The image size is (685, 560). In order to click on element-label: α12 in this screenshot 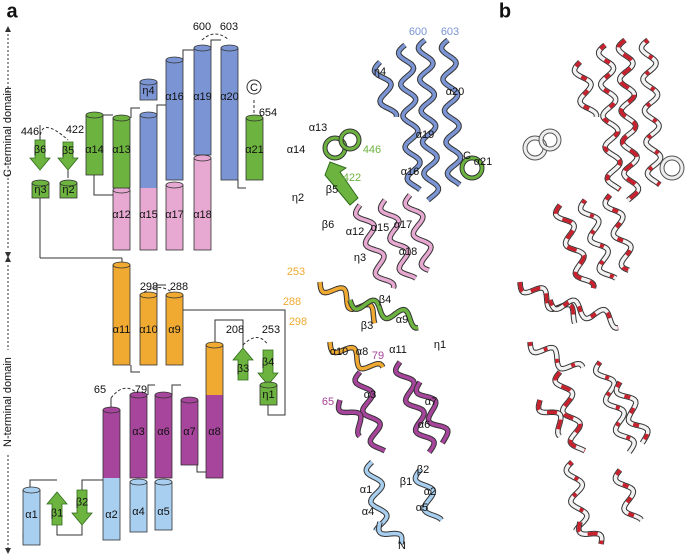, I will do `click(121, 215)`.